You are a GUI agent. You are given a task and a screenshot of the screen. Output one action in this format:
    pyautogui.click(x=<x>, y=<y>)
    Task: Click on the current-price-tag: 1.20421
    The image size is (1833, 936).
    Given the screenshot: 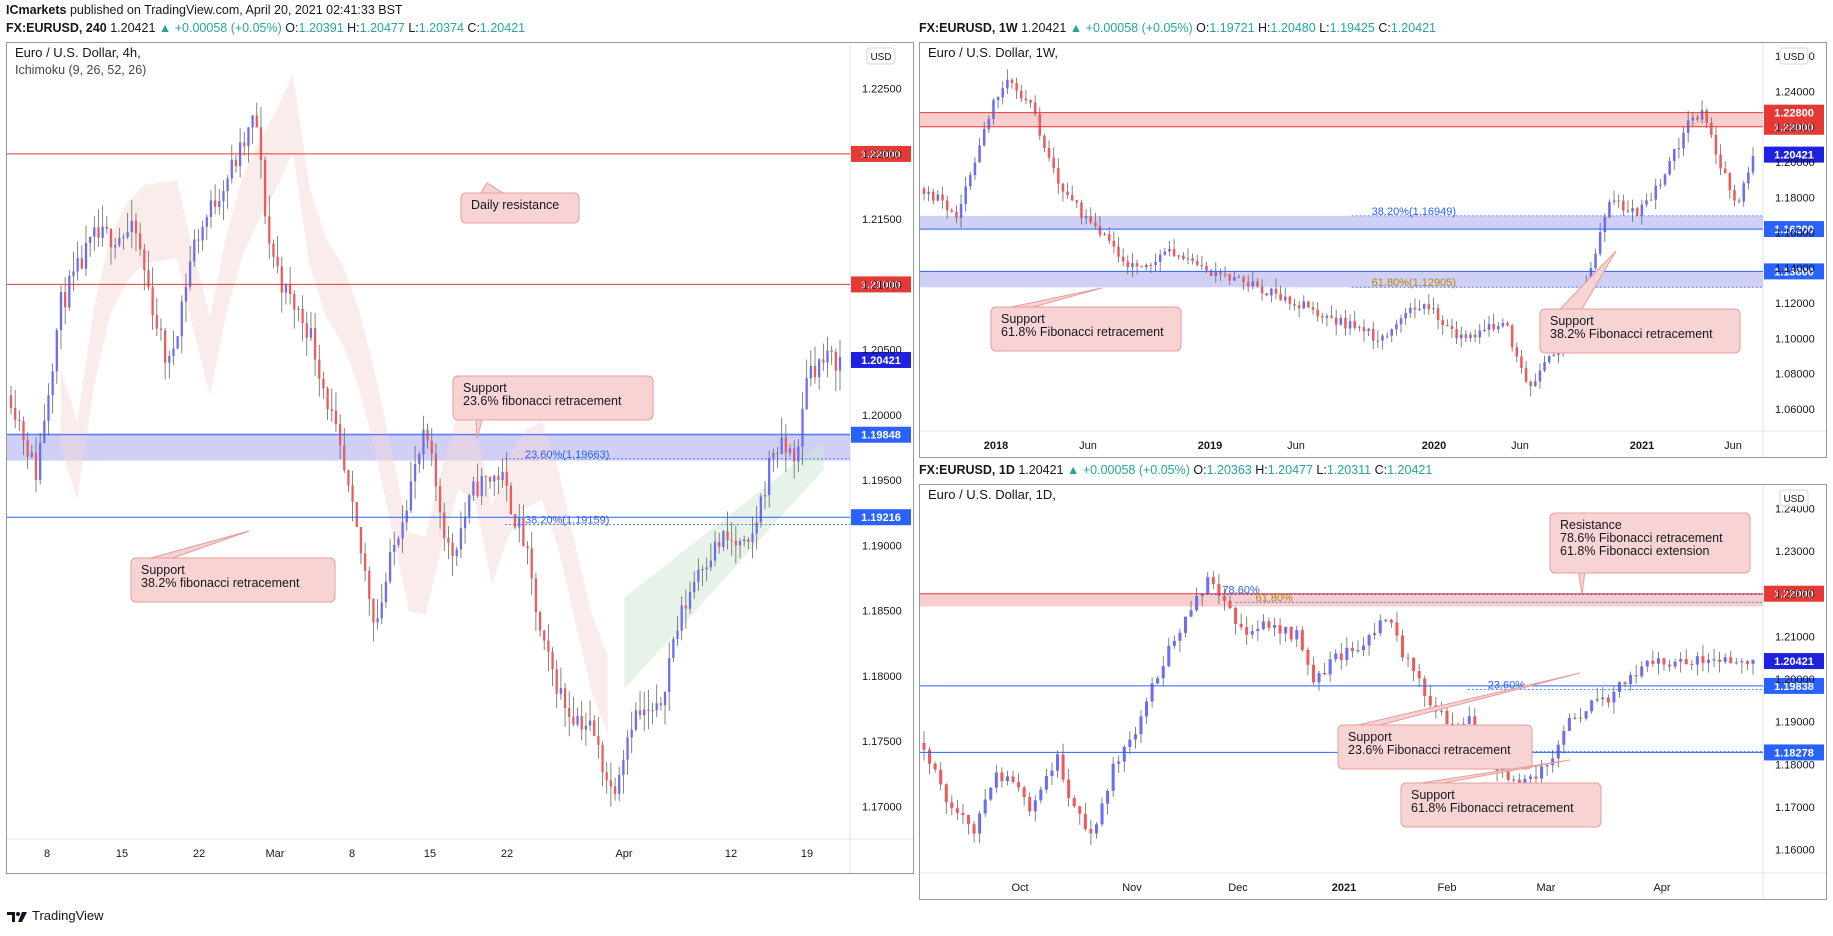 What is the action you would take?
    pyautogui.click(x=1794, y=154)
    